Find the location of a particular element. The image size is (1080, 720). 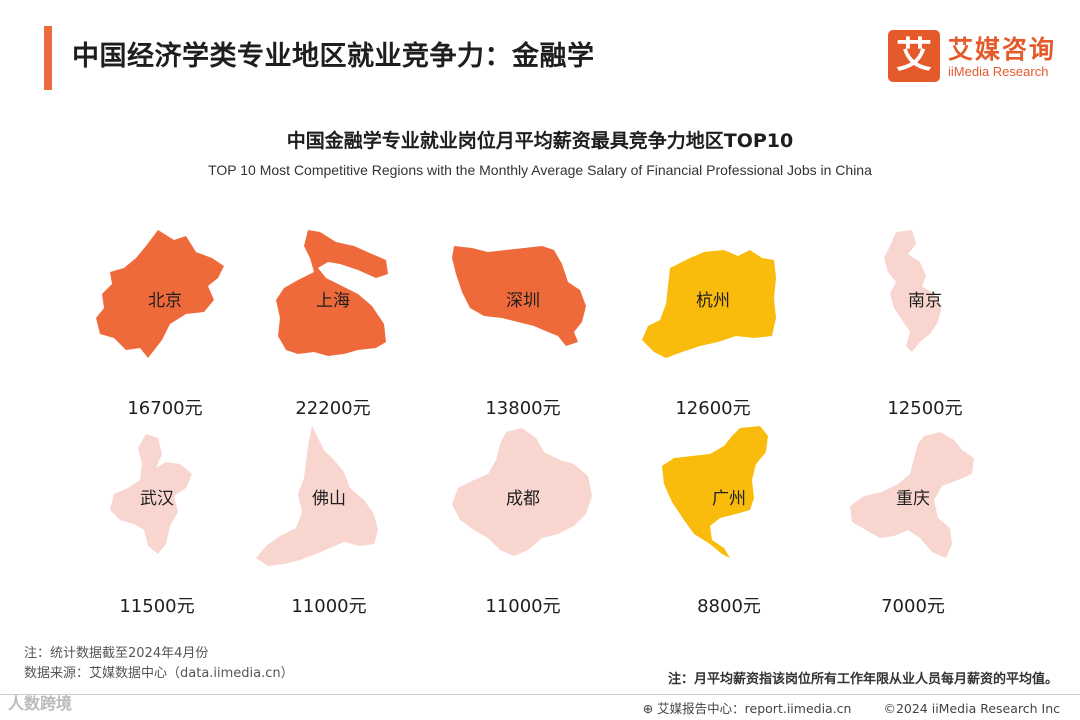

region-card-shanghai: 上海 22200元 is located at coordinates (333, 333).